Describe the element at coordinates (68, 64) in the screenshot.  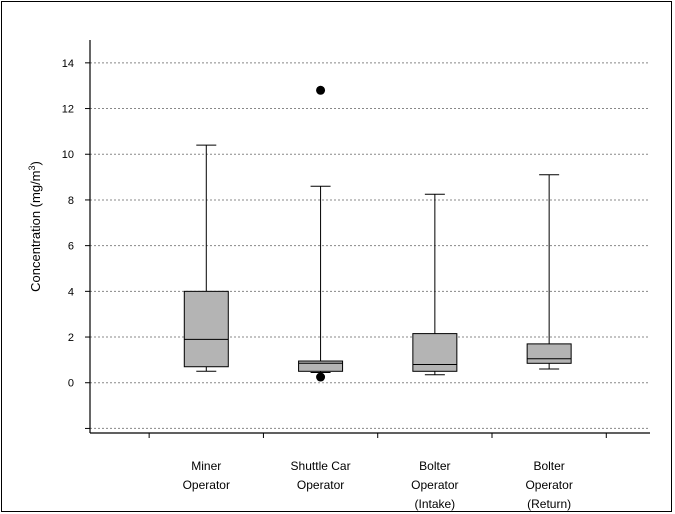
I see `y-tick-label: 14` at that location.